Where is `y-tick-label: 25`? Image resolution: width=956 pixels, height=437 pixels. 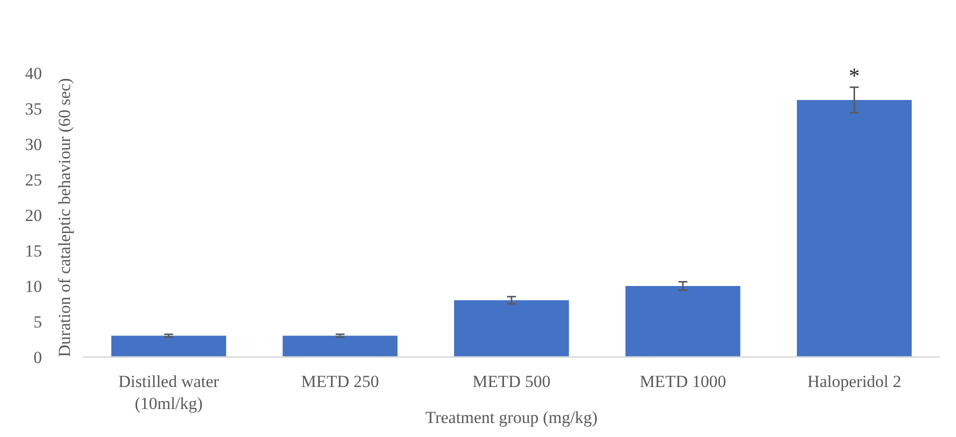 y-tick-label: 25 is located at coordinates (33, 180).